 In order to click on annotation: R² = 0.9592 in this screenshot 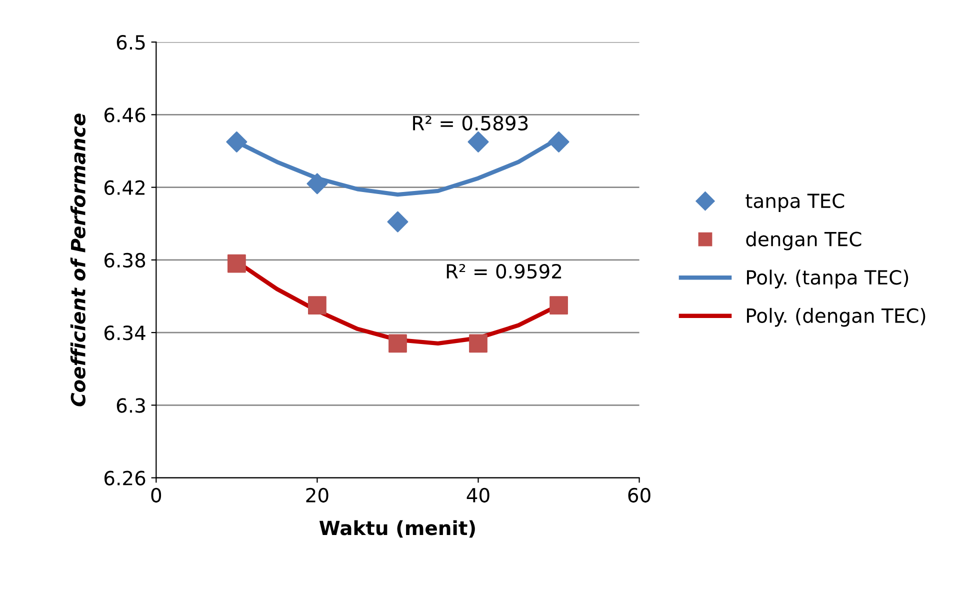, I will do `click(504, 271)`.